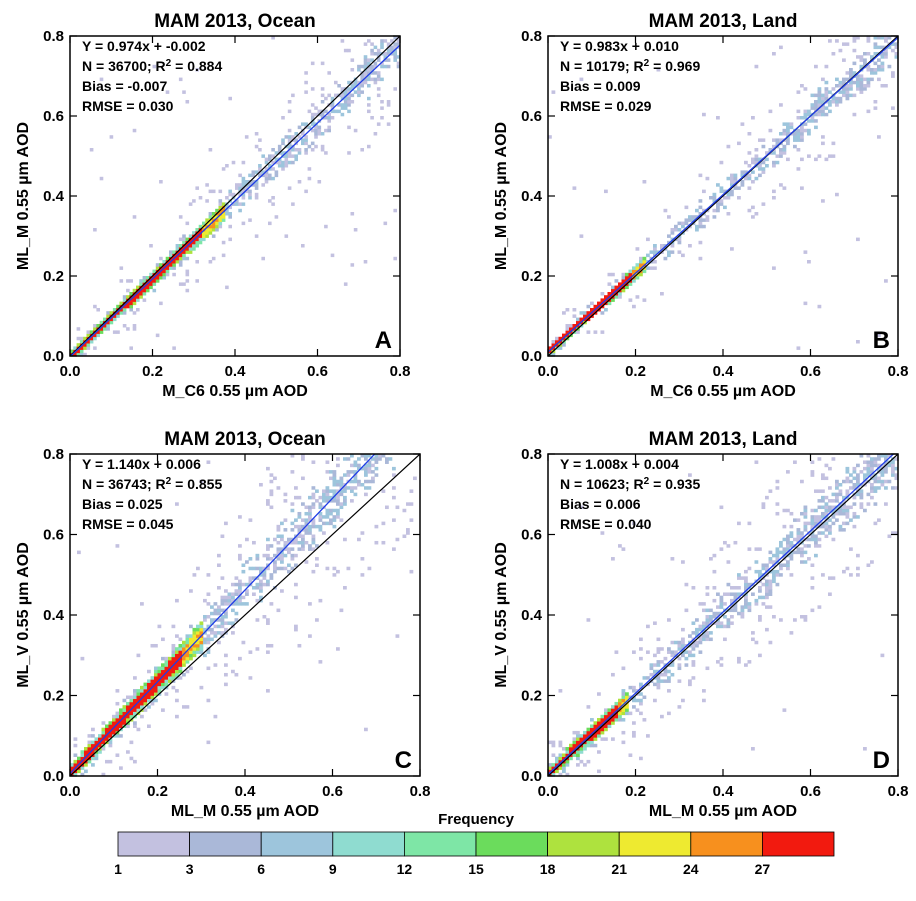 The height and width of the screenshot is (901, 916). What do you see at coordinates (225, 844) in the screenshot?
I see `colorbar-swatch` at bounding box center [225, 844].